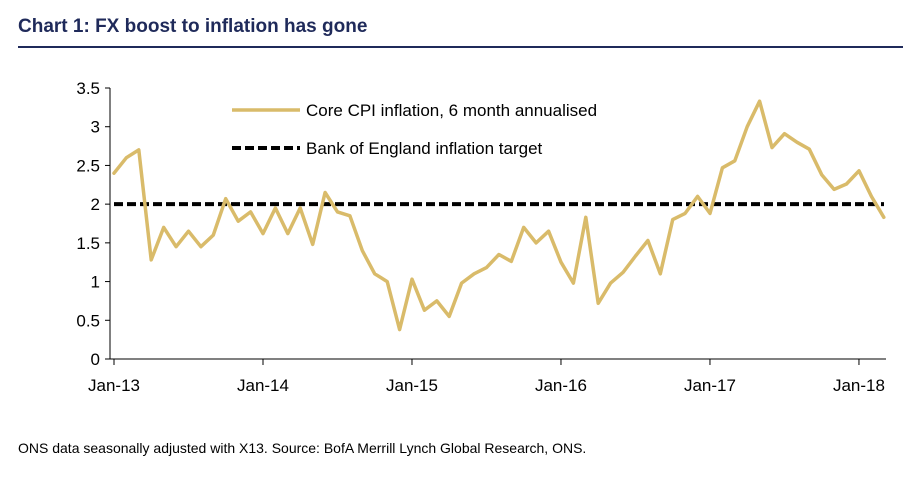 The image size is (906, 478). Describe the element at coordinates (114, 385) in the screenshot. I see `x-tick-label: Jan-13` at that location.